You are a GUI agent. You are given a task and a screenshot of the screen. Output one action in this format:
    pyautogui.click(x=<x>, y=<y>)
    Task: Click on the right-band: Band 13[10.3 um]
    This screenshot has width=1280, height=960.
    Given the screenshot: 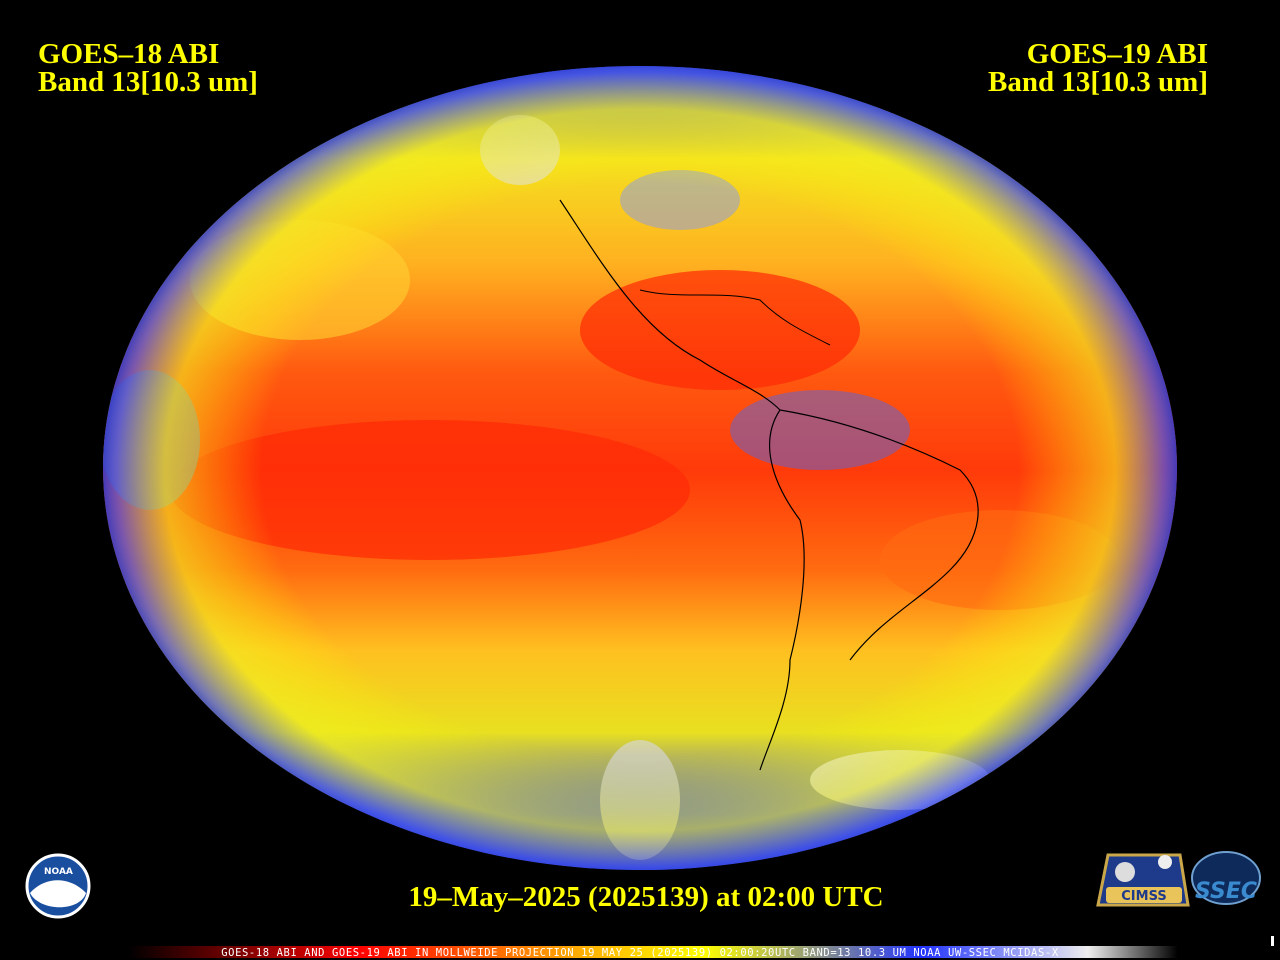 What is the action you would take?
    pyautogui.click(x=1098, y=82)
    